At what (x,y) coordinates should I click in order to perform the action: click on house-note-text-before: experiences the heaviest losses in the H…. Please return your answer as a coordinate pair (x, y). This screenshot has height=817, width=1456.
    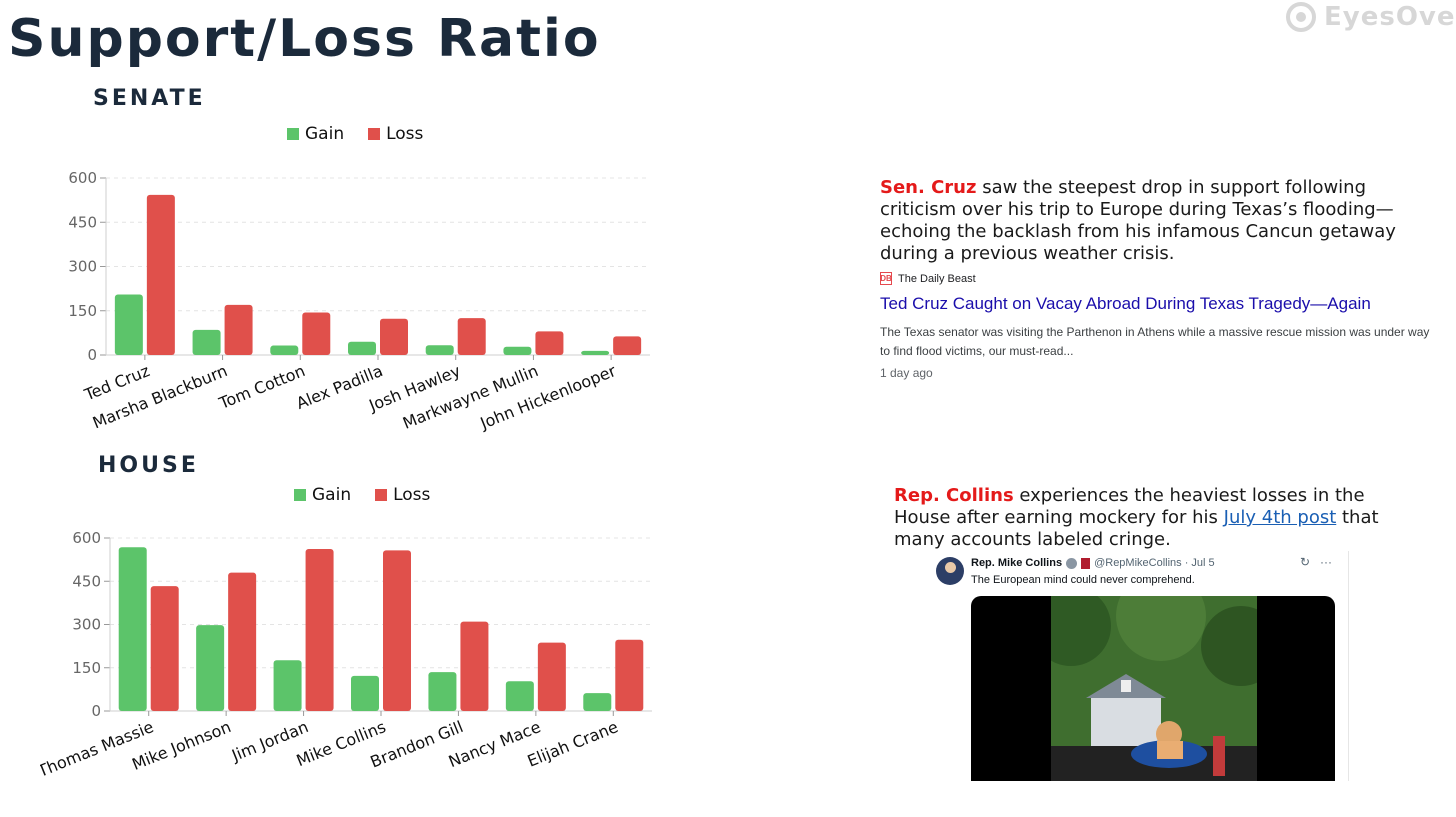
    Looking at the image, I should click on (1129, 506).